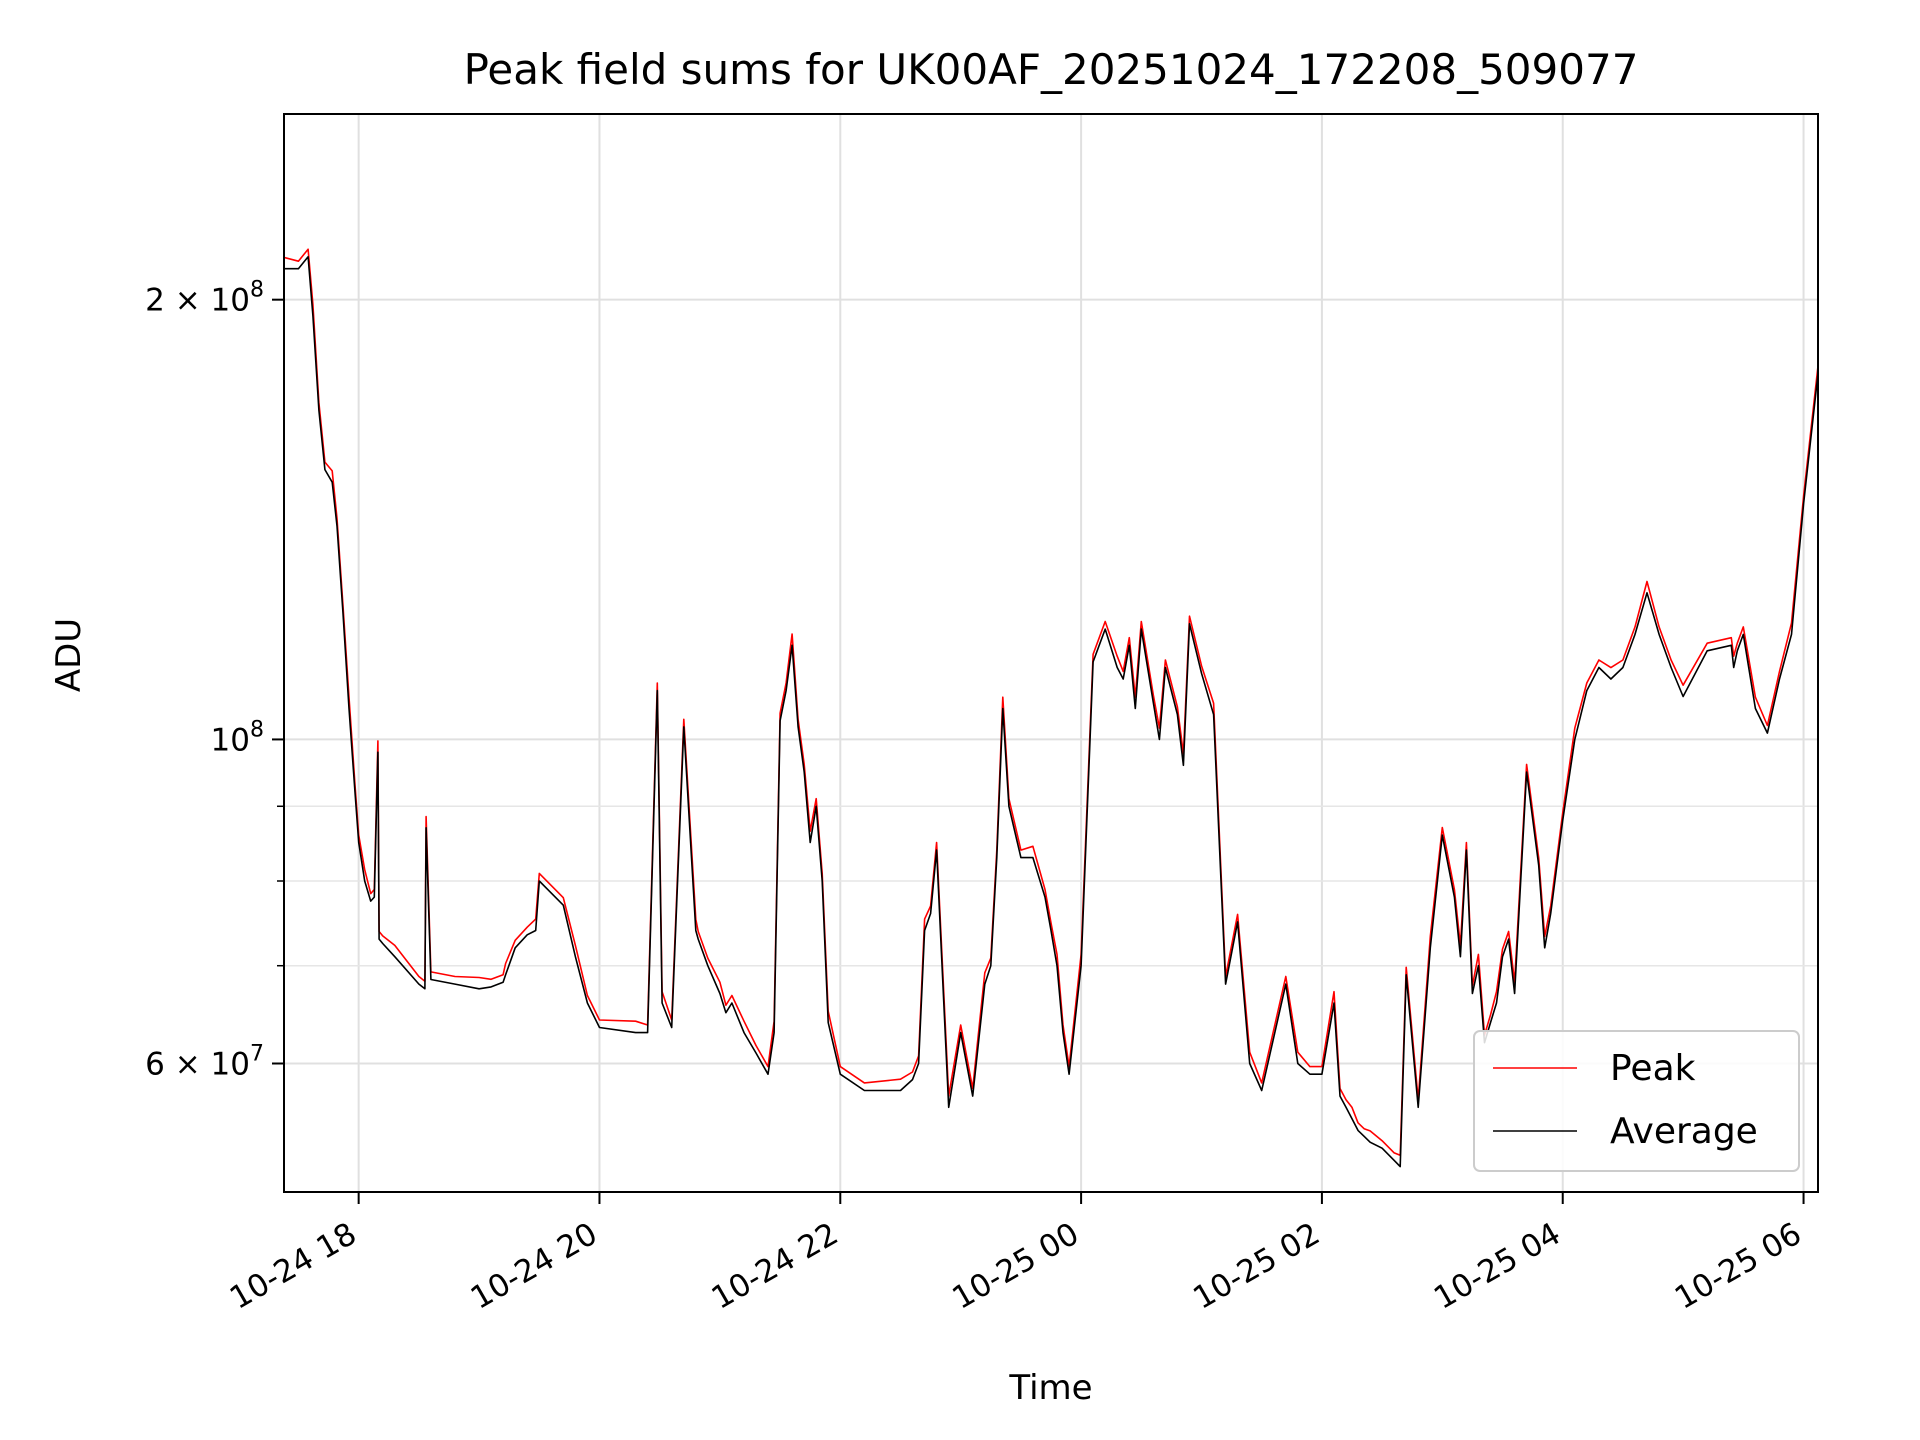 The width and height of the screenshot is (1920, 1440). Describe the element at coordinates (204, 298) in the screenshot. I see `y-tick-label: 2 × 108` at that location.